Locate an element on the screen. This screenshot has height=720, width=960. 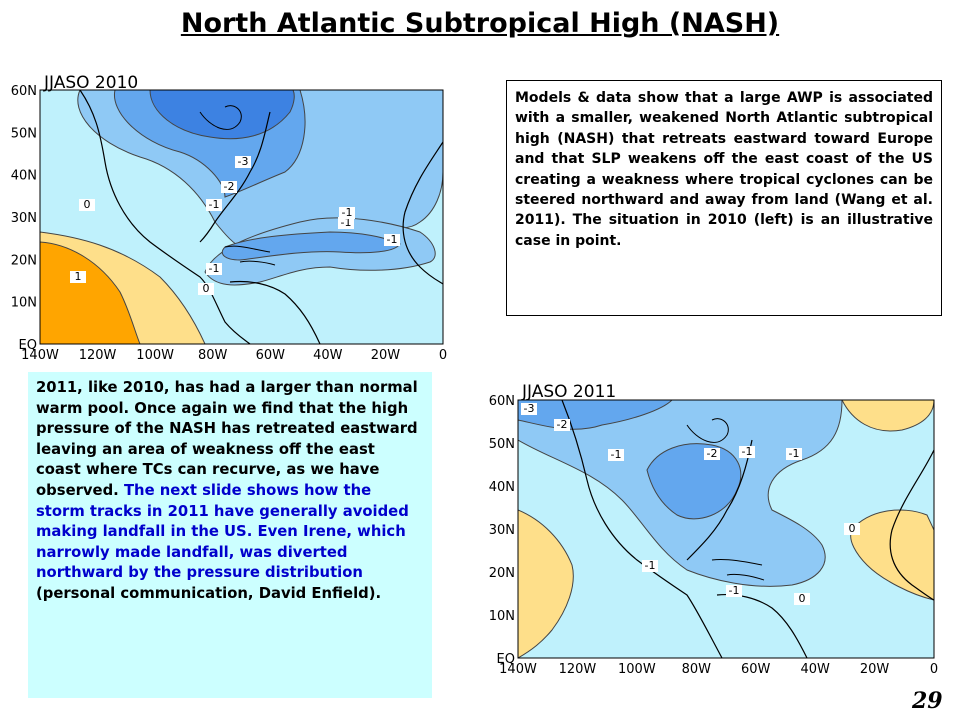
contour-value-labels: -3-2-10-1-1-110-1 is located at coordinates (235, 225).